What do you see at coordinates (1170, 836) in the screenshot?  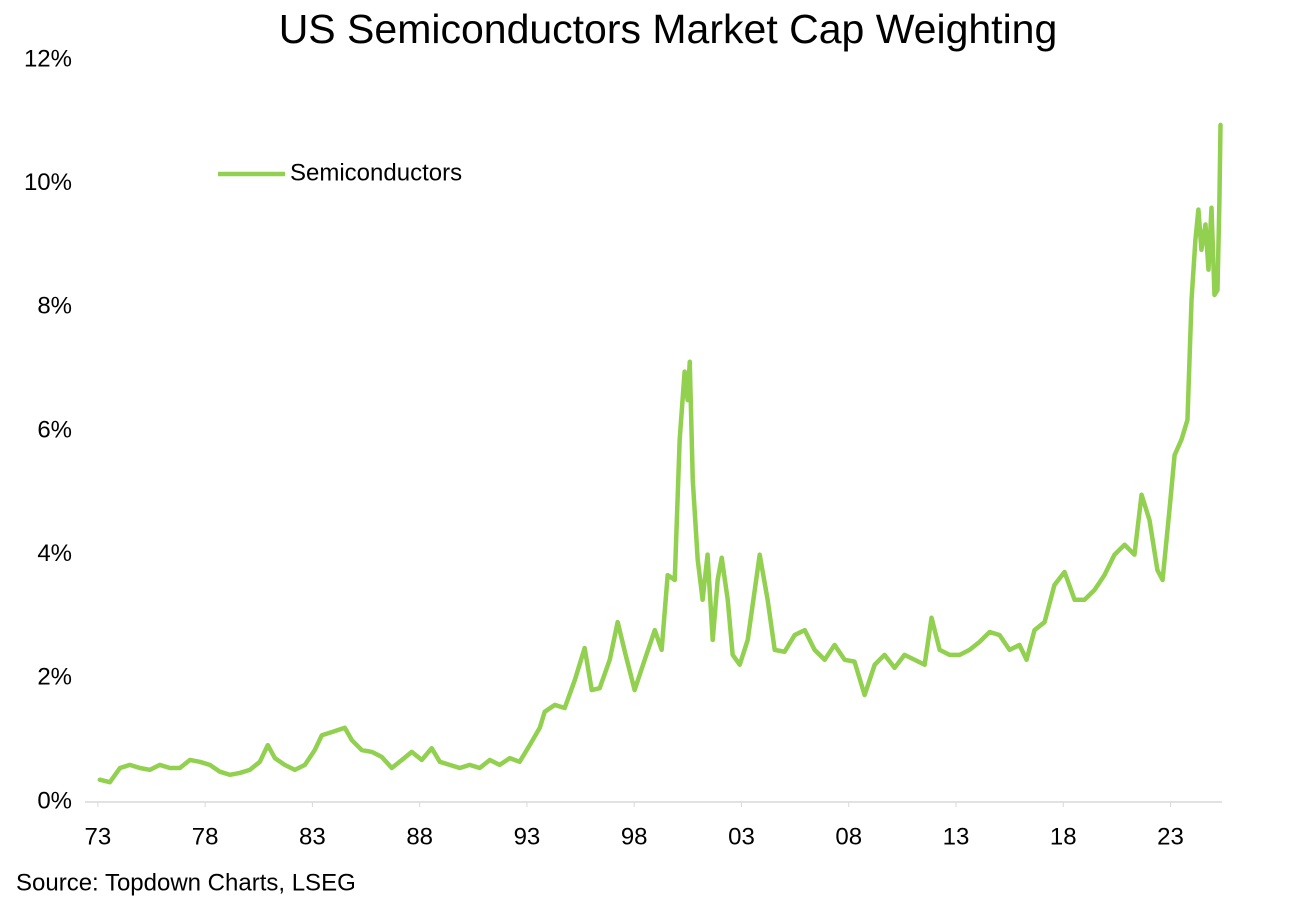 I see `x-tick-label: 23` at bounding box center [1170, 836].